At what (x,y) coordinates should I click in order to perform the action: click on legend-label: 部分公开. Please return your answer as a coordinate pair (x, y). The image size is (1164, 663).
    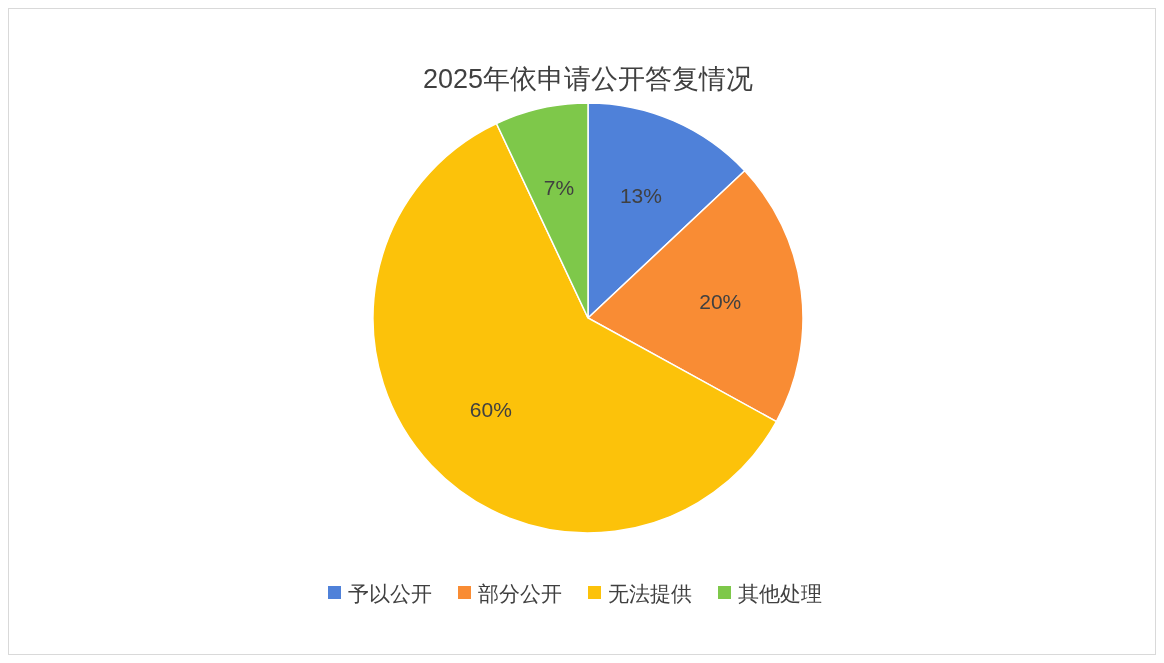
    Looking at the image, I should click on (520, 593).